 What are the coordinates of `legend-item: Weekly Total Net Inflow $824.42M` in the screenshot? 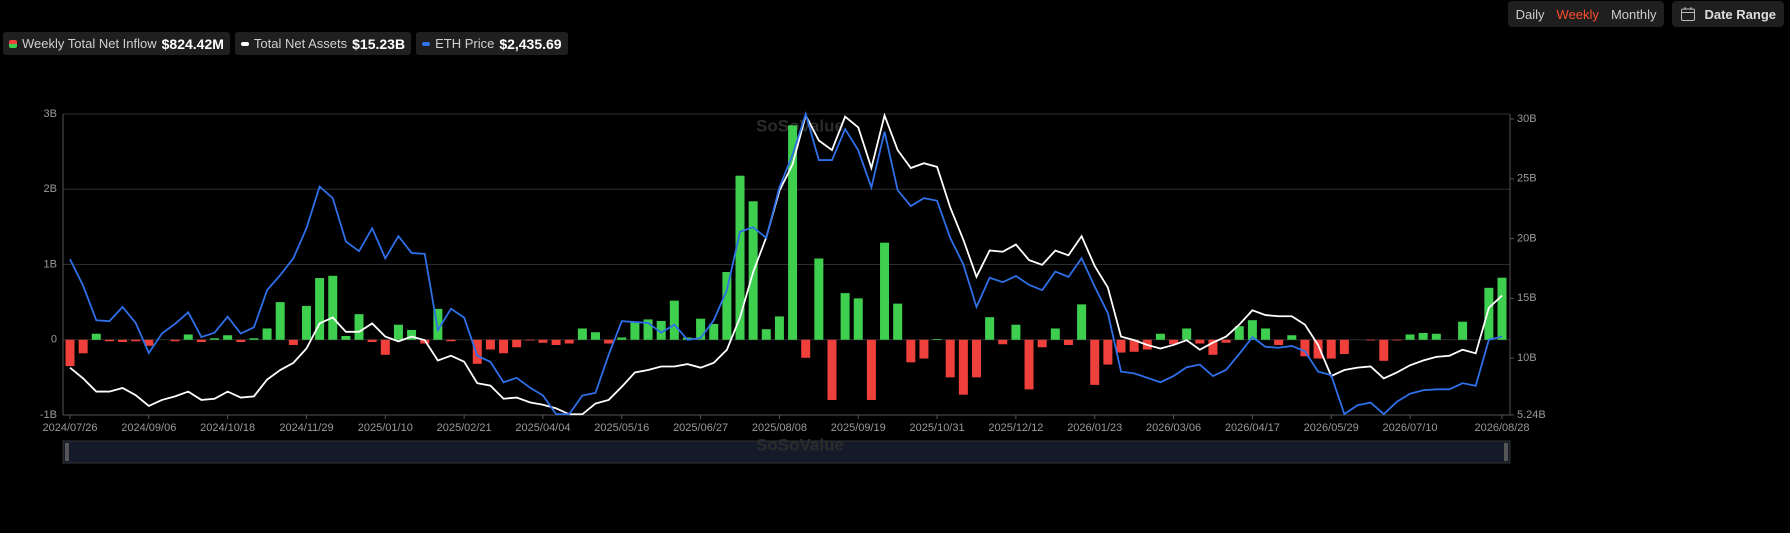 It's located at (116, 43).